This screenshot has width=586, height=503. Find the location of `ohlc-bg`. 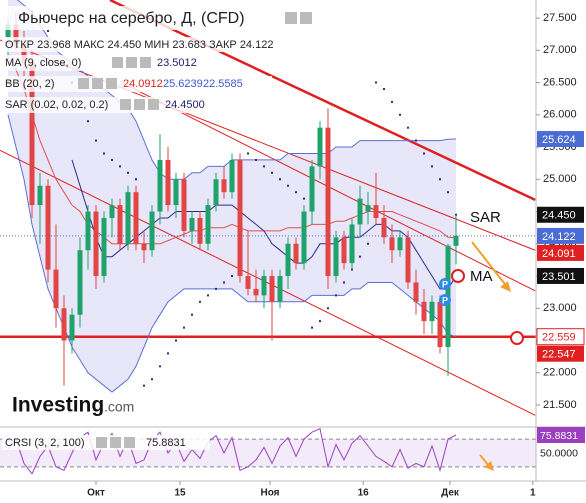

ohlc-bg is located at coordinates (140, 44).